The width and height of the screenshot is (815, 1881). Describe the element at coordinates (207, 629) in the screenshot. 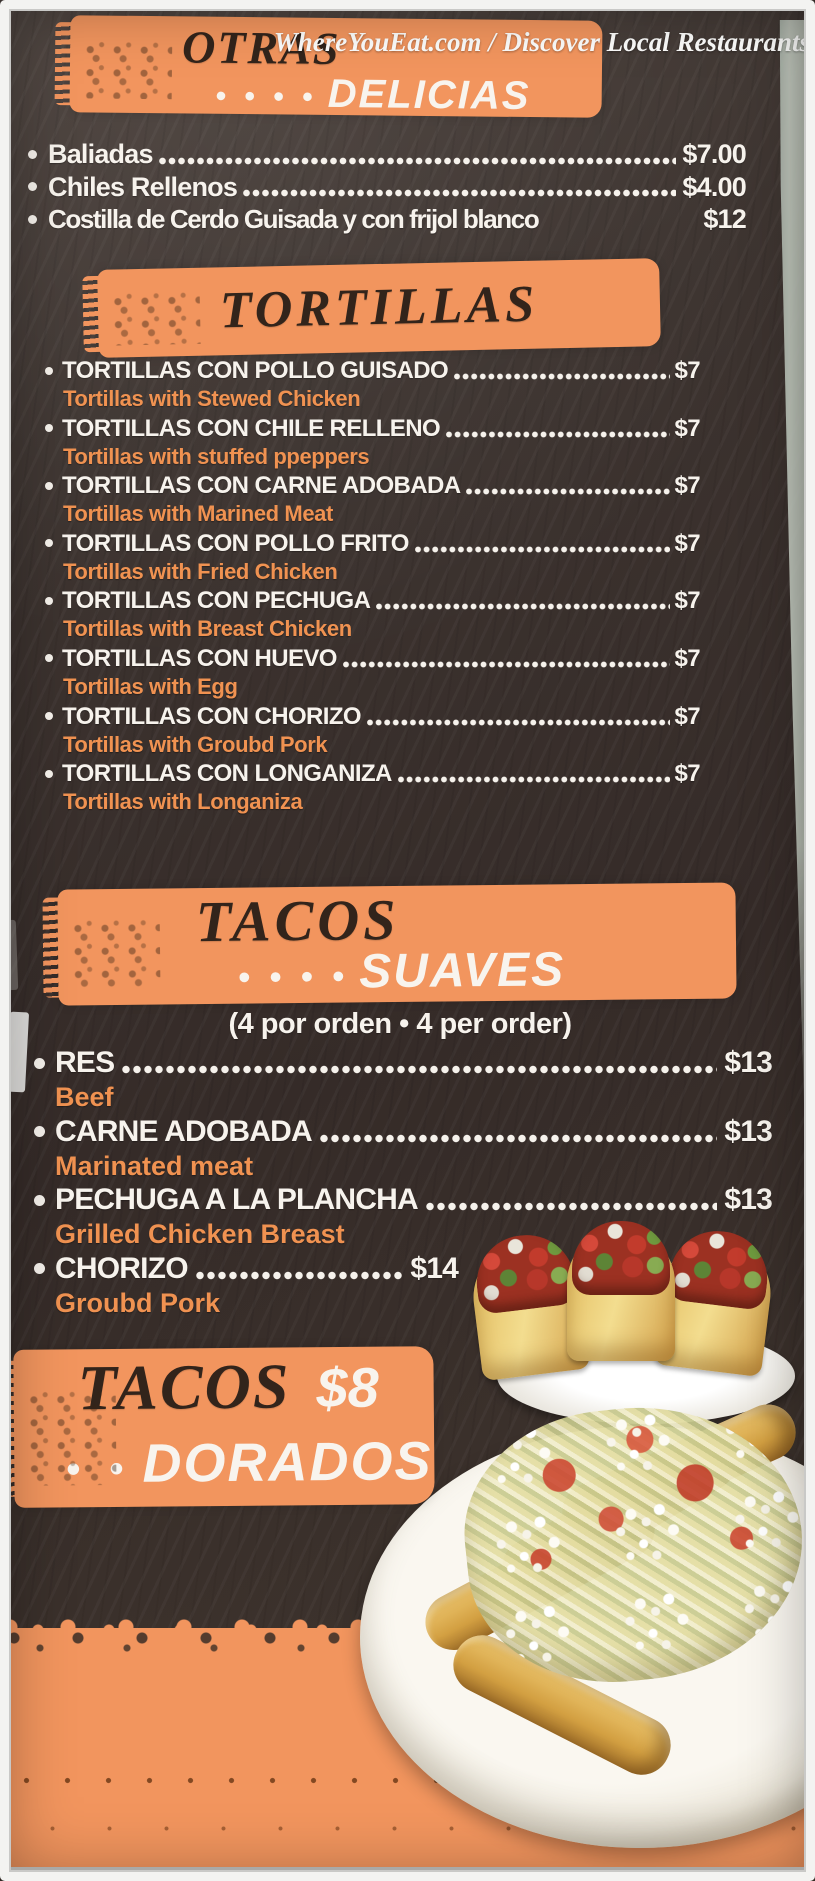

I see `menu-item-translation: Tortillas with Breast Chicken` at that location.